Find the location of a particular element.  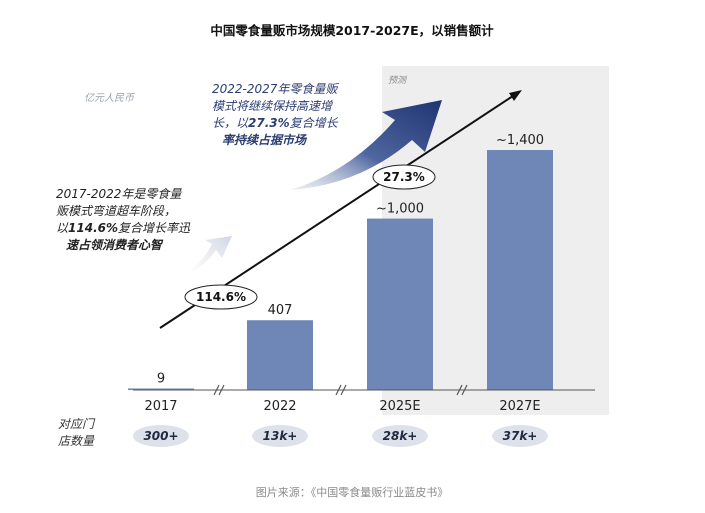

chart-title: 中国零食量贩市场规模2017-2027E，以销售额计 is located at coordinates (352, 30).